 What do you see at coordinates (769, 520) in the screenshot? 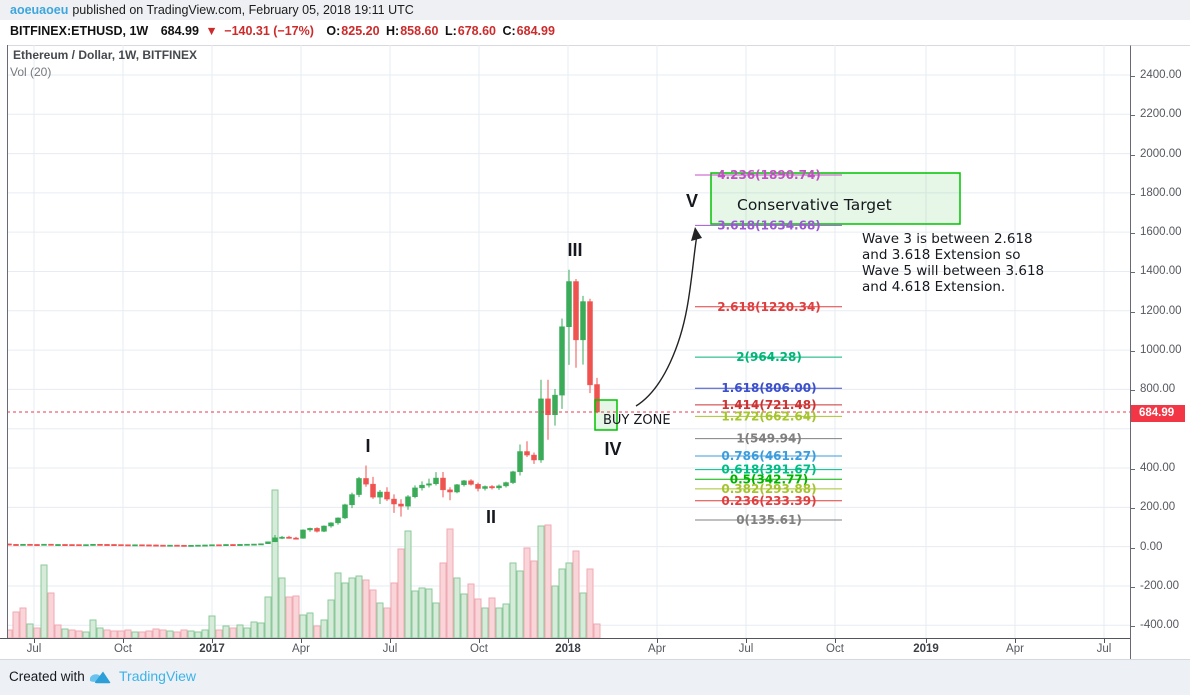
I see `fib-level-label: 0(135.61)` at bounding box center [769, 520].